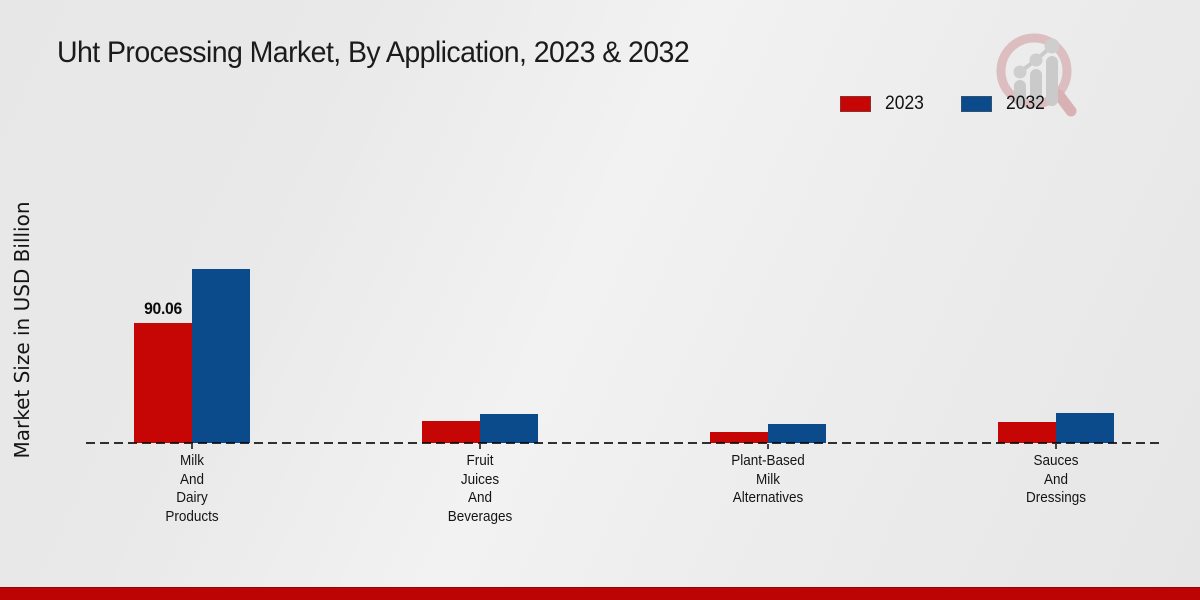 The height and width of the screenshot is (600, 1200). What do you see at coordinates (855, 104) in the screenshot?
I see `legend-swatch-2023` at bounding box center [855, 104].